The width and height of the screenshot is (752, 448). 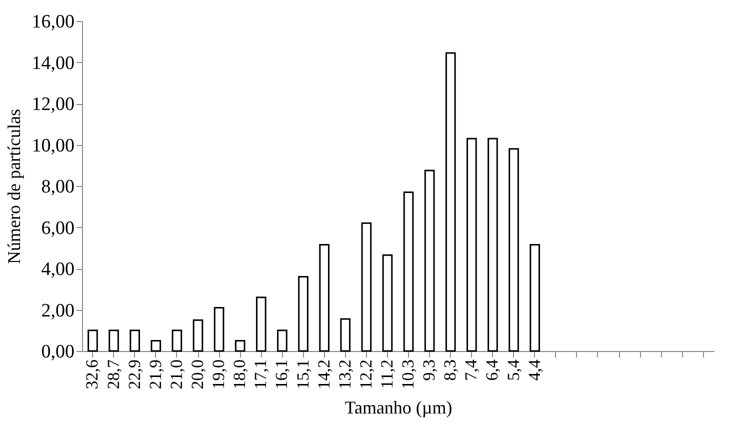 What do you see at coordinates (53, 104) in the screenshot?
I see `y-tick-label: 12,00` at bounding box center [53, 104].